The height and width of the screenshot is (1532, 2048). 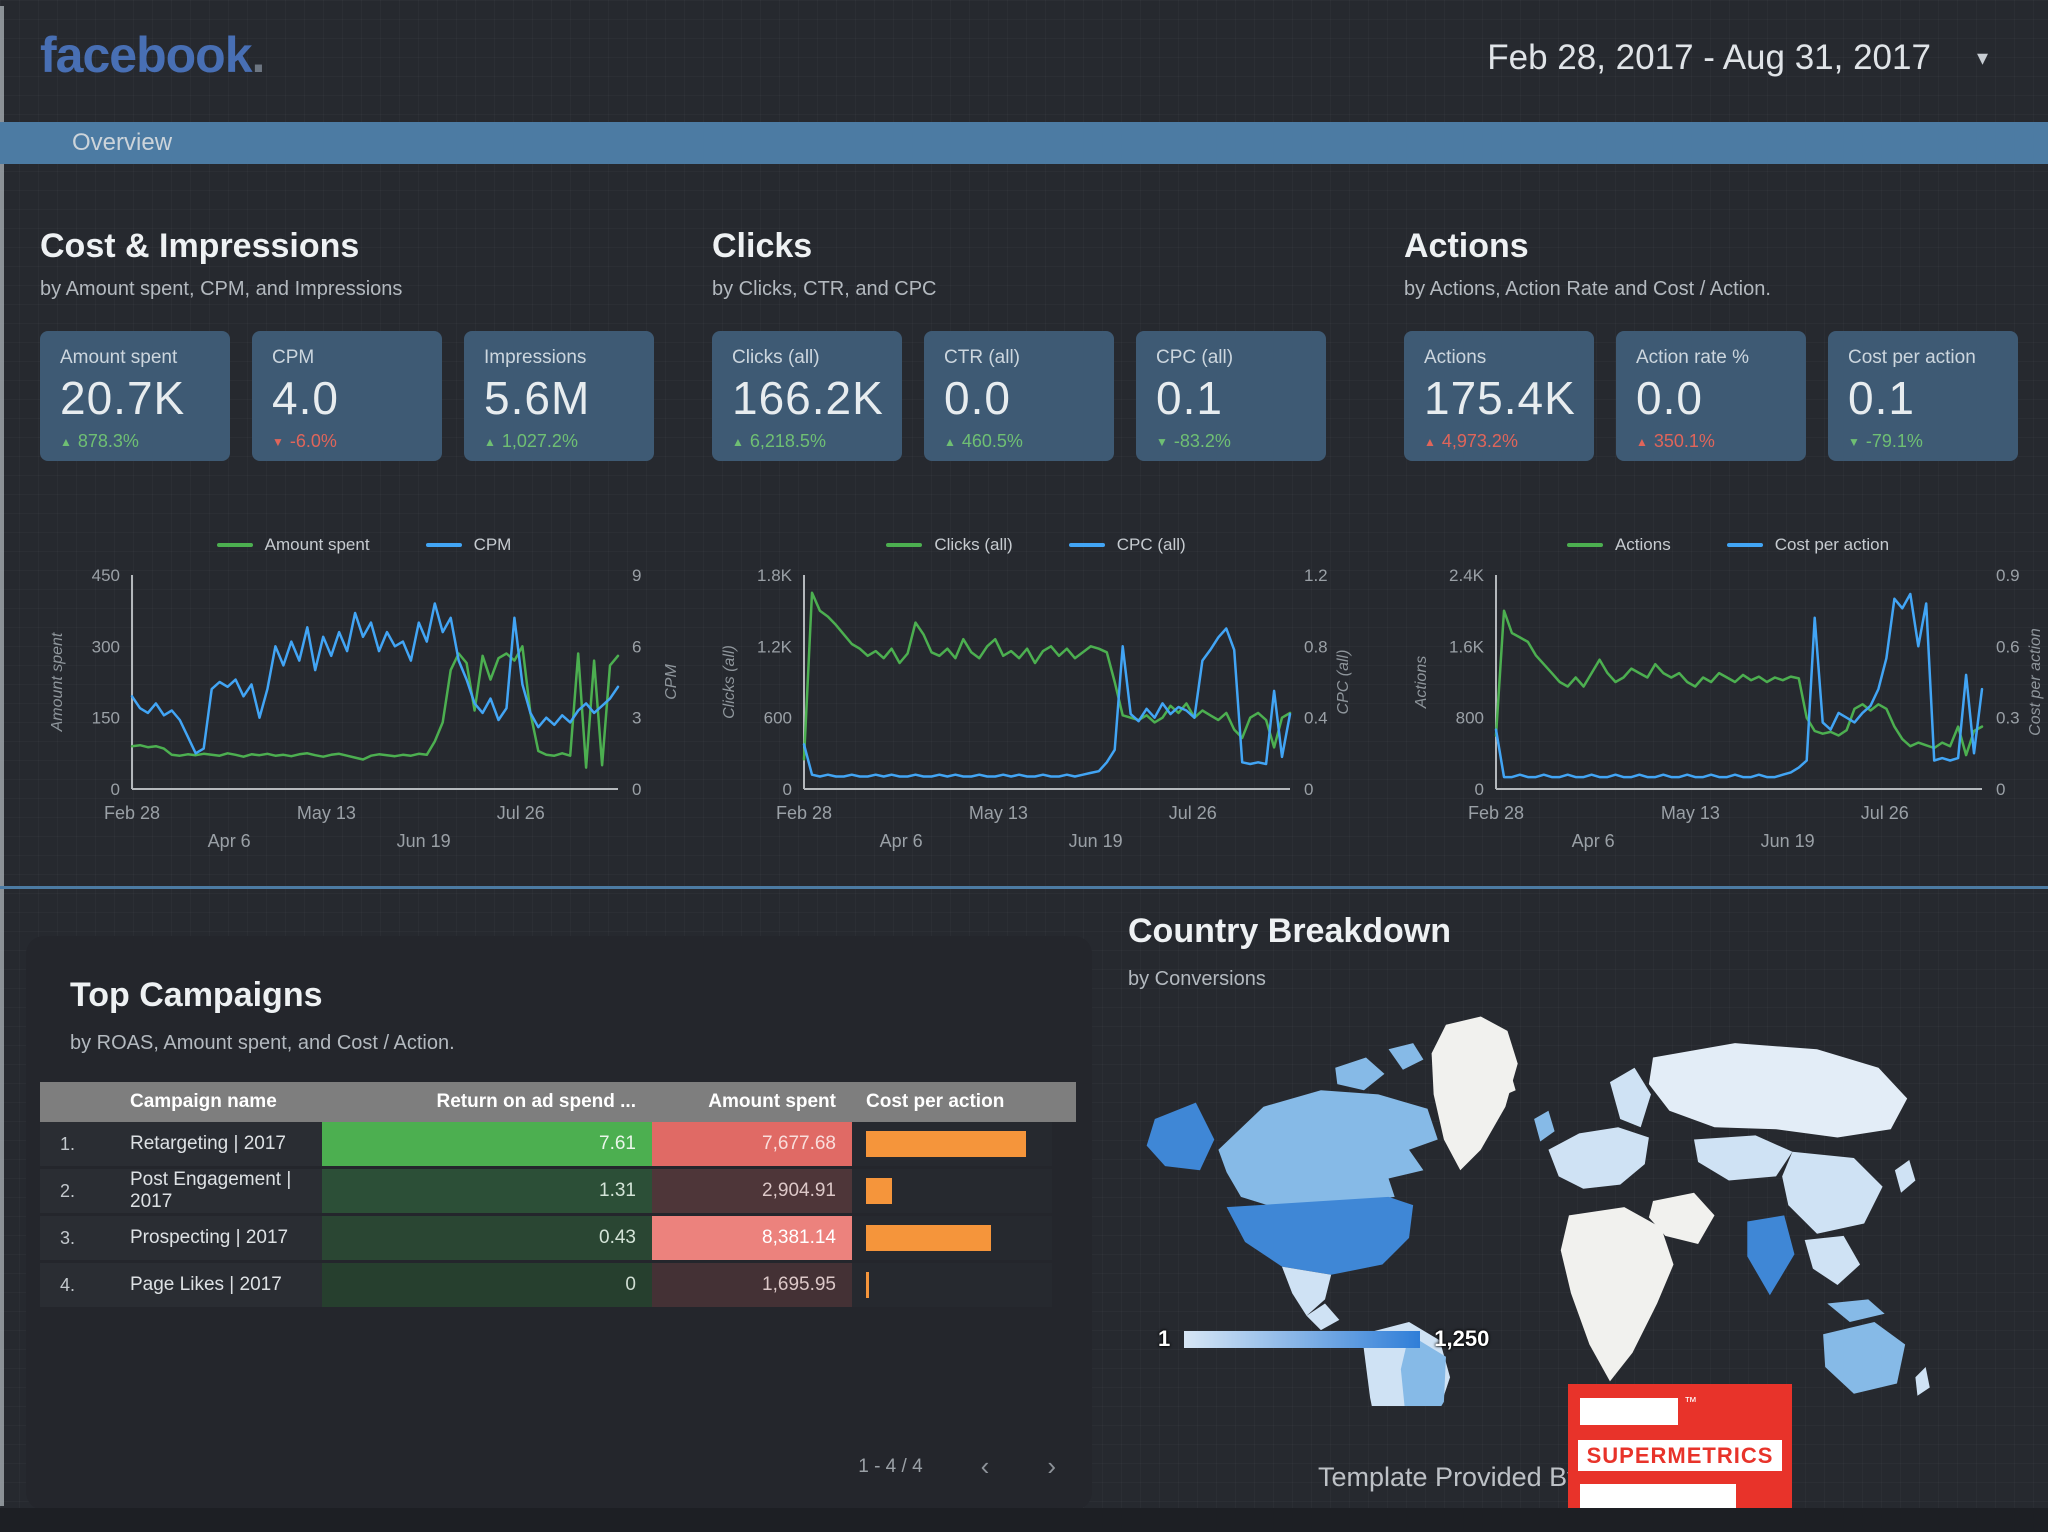 I want to click on map-india, so click(x=1771, y=1255).